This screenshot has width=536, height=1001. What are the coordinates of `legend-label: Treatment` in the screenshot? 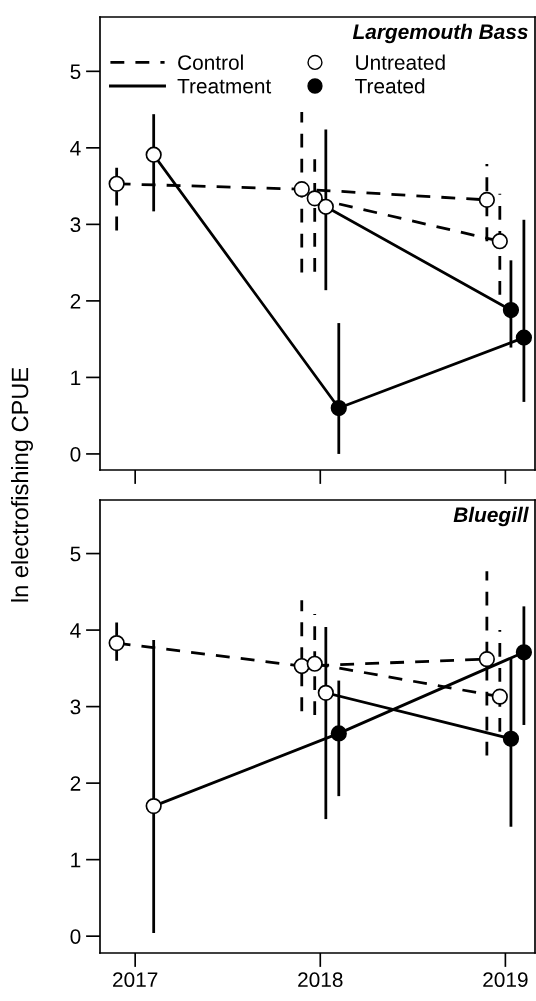 It's located at (224, 86).